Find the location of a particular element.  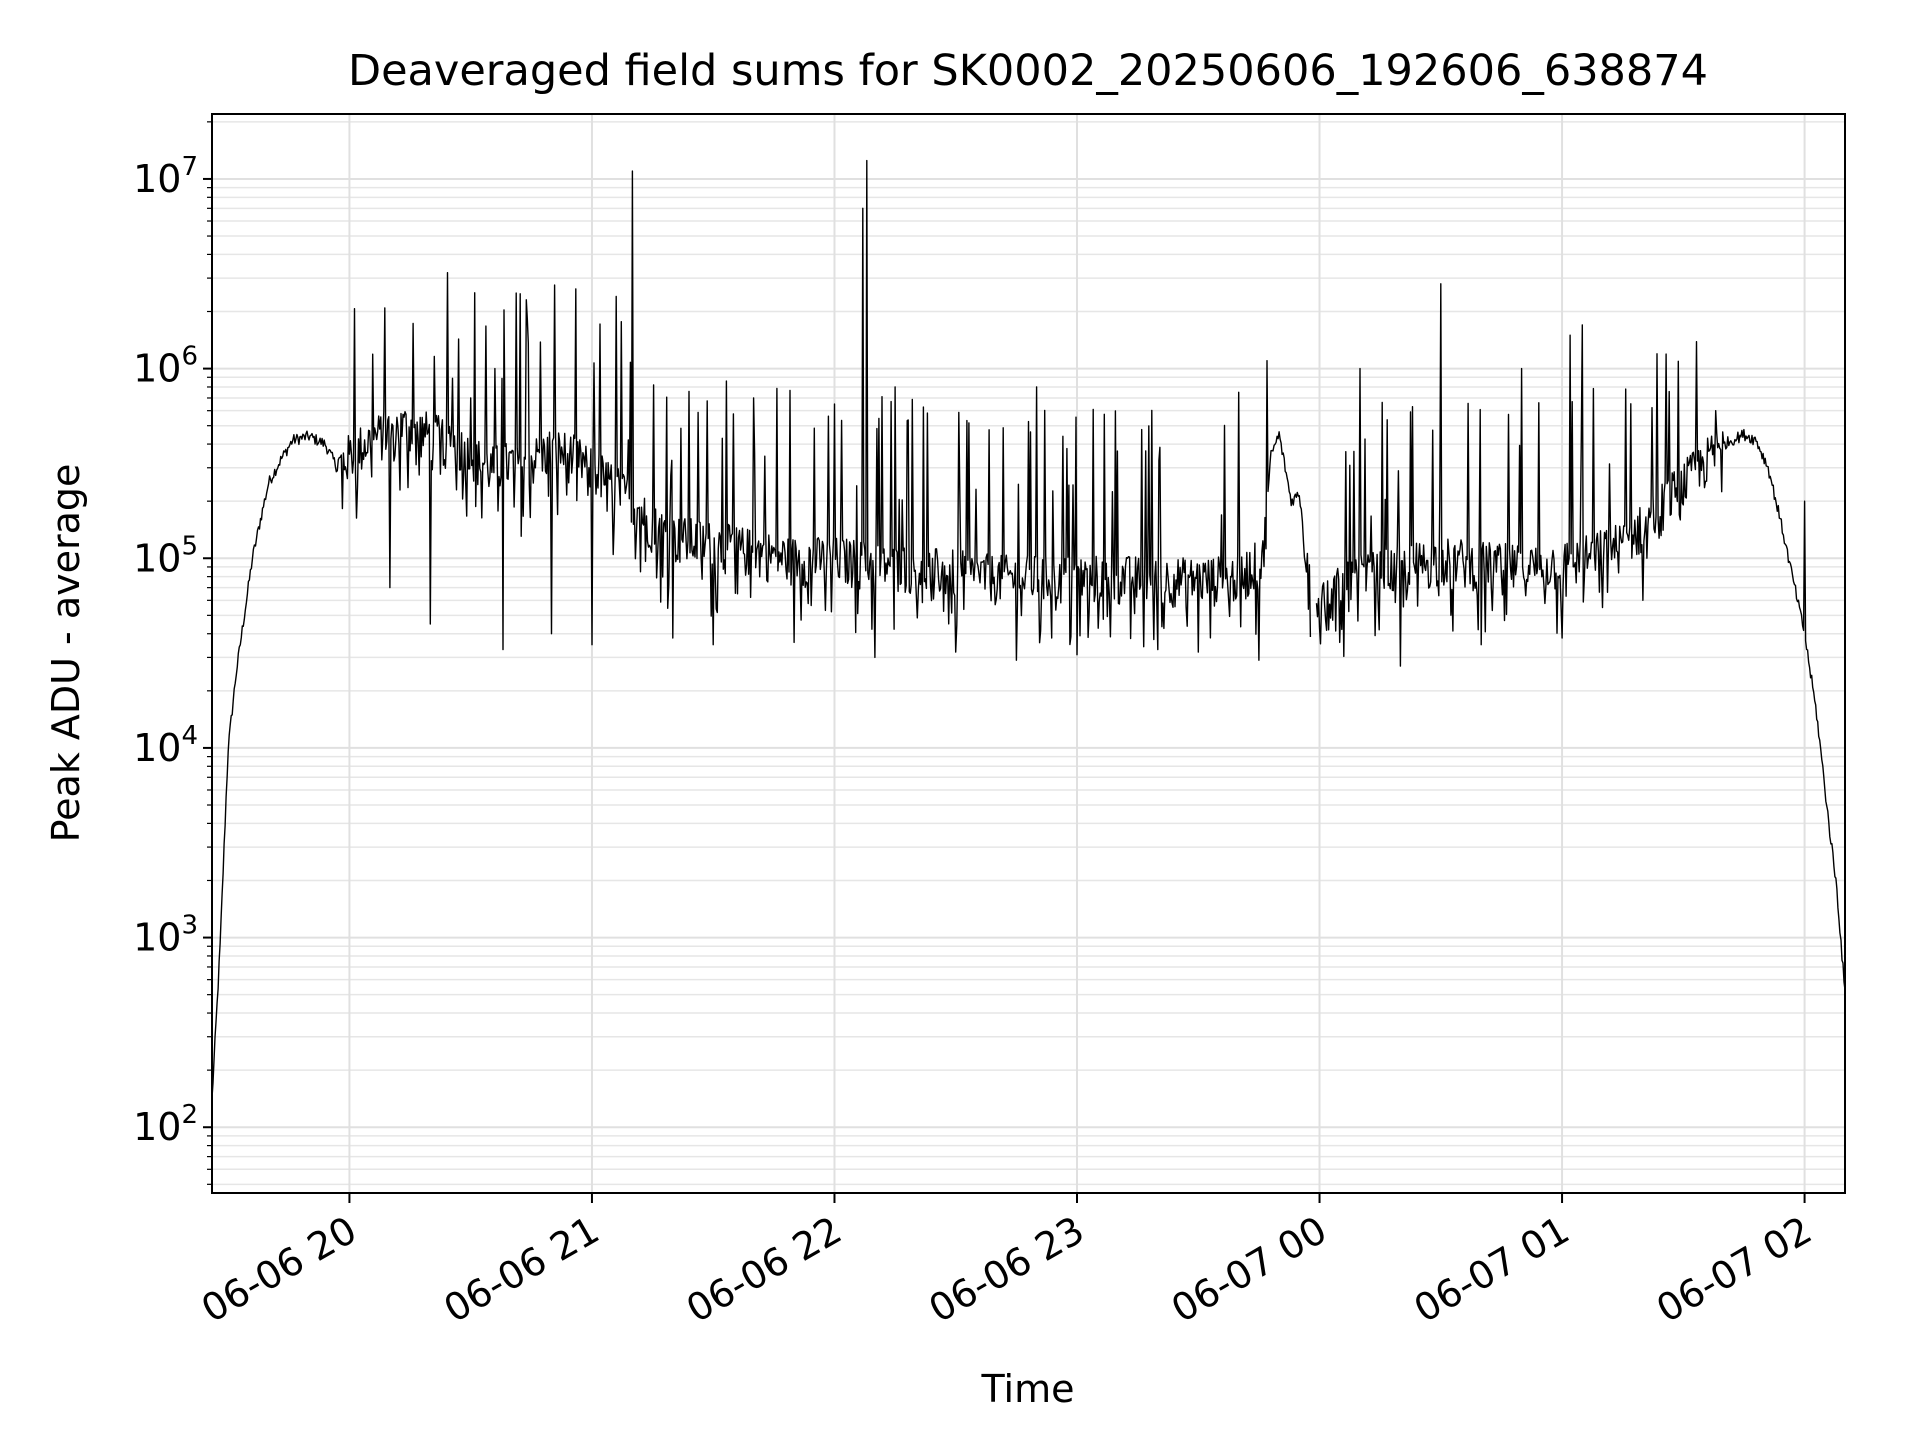

y-tick-label: 10⁴ is located at coordinates (165, 745).